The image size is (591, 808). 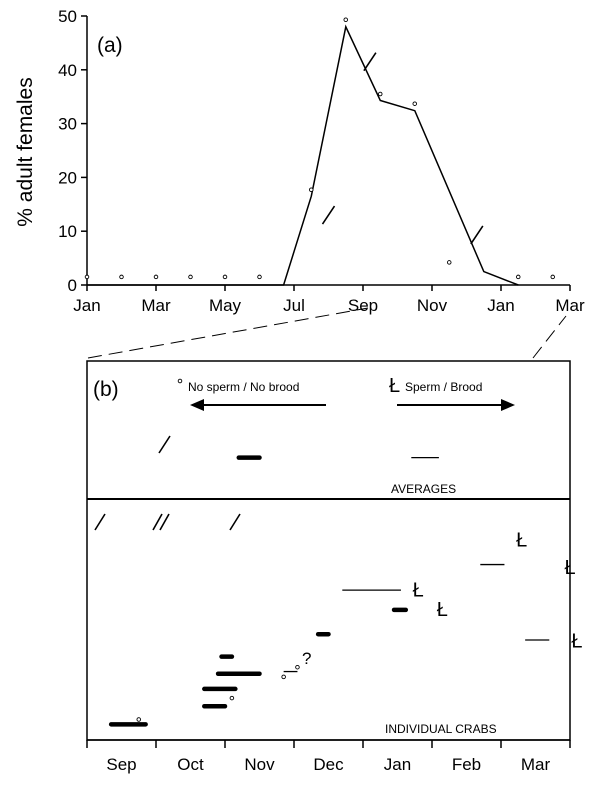 I want to click on panel-a-y-ticks: 0 10 20 30 40 50, so click(x=72, y=151).